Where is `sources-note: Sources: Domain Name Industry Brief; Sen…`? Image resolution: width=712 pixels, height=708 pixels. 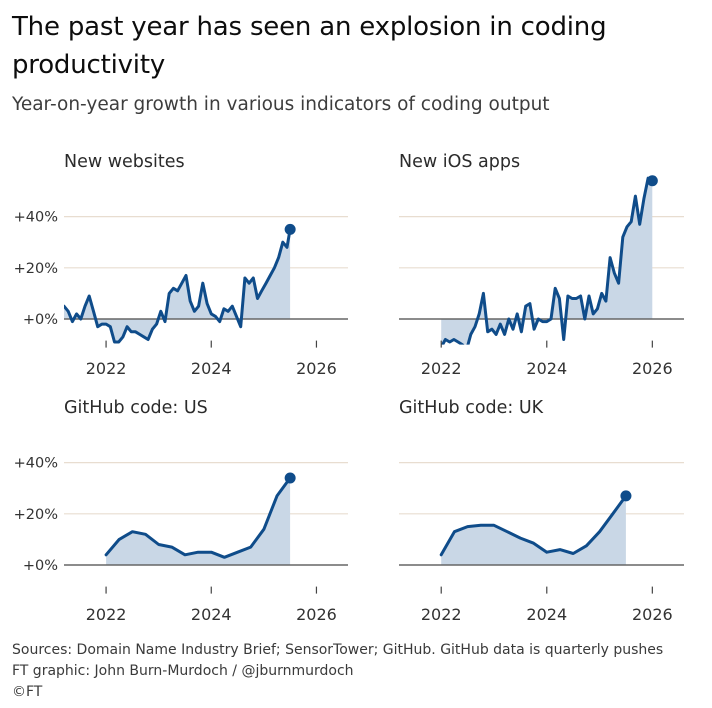
sources-note: Sources: Domain Name Industry Brief; Sen… is located at coordinates (338, 650).